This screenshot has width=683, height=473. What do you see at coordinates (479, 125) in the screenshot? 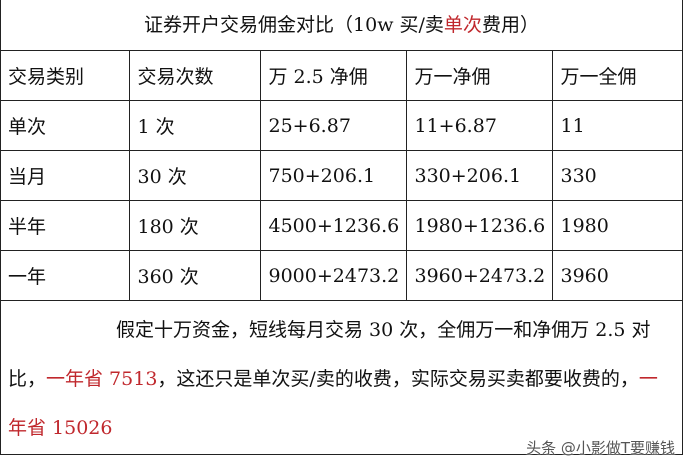
I see `table-cell: 11+6.87` at bounding box center [479, 125].